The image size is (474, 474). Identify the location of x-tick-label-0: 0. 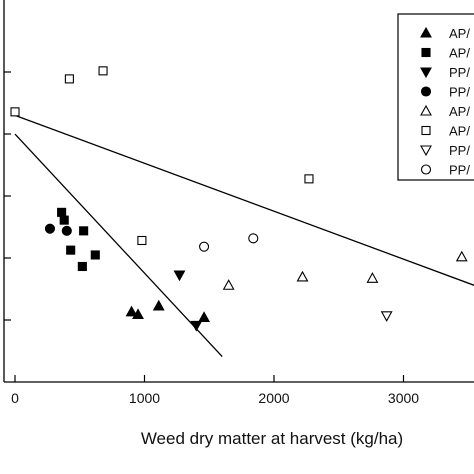
(15, 398).